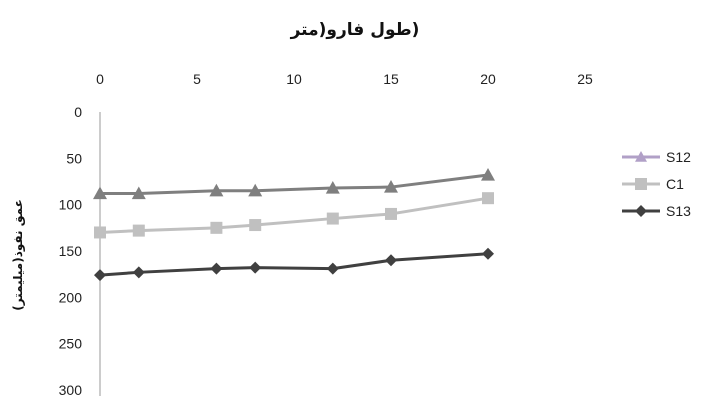  Describe the element at coordinates (653, 184) in the screenshot. I see `legend-item: C1` at that location.